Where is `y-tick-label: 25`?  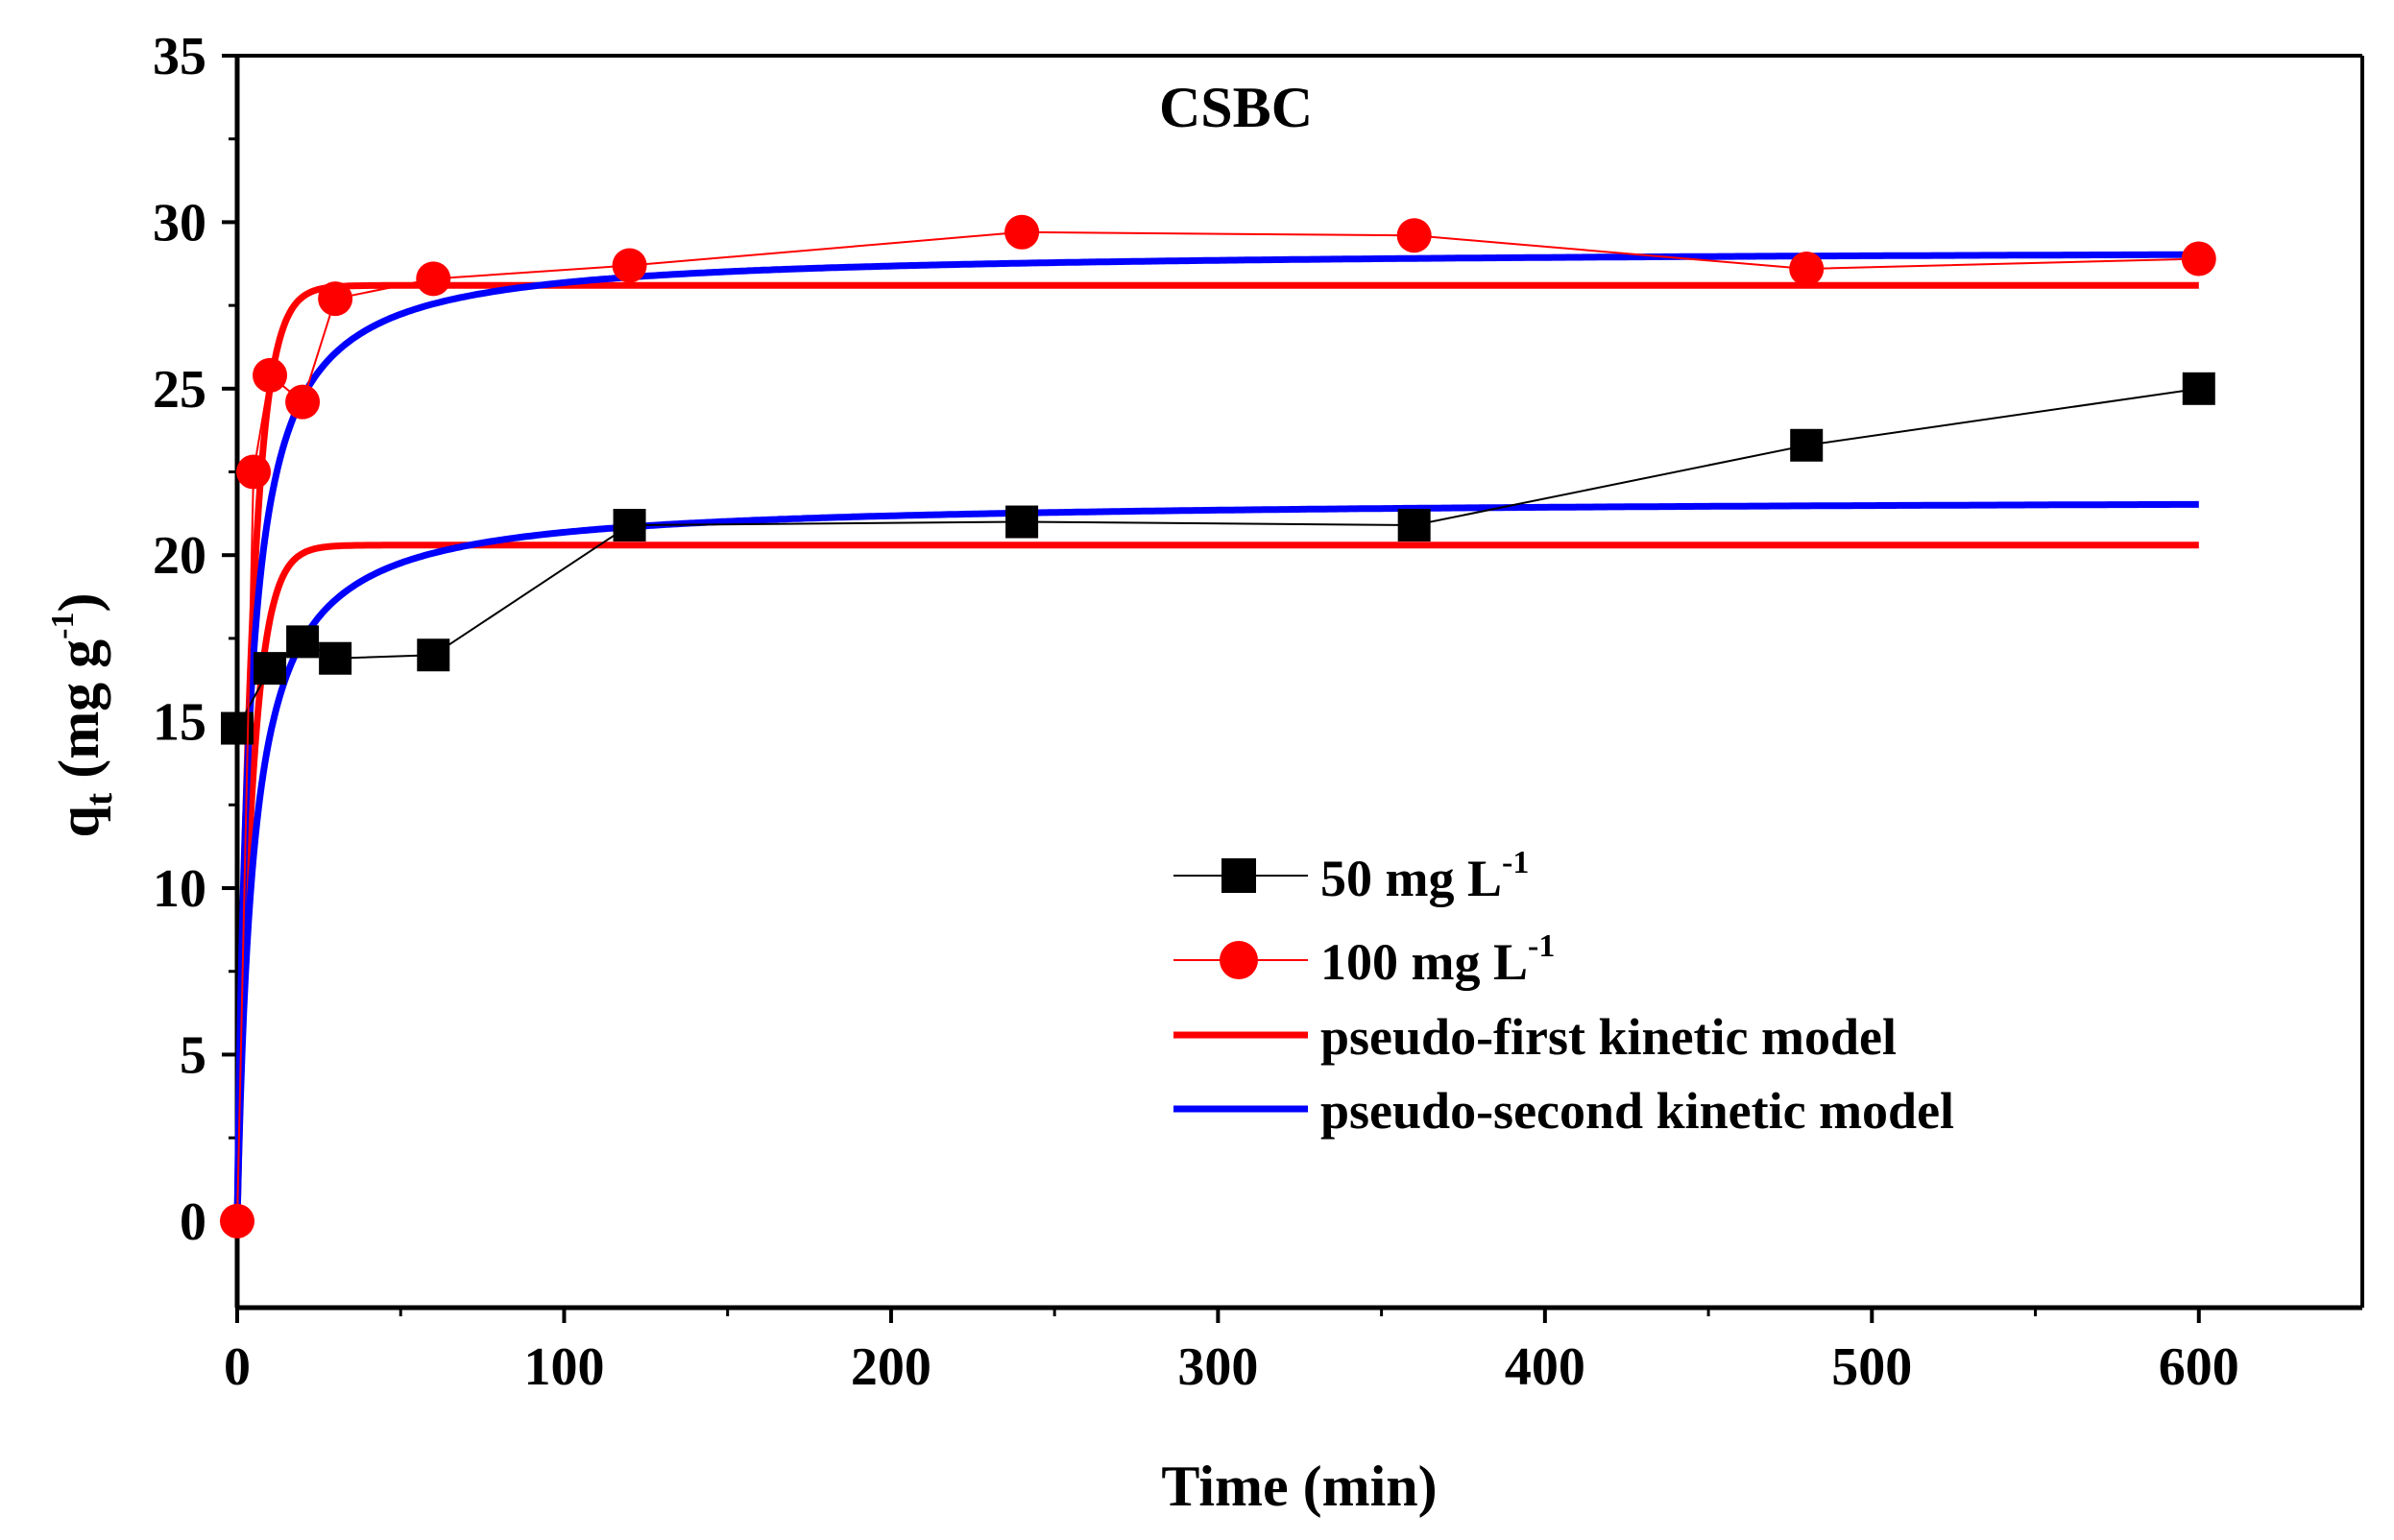 y-tick-label: 25 is located at coordinates (179, 390).